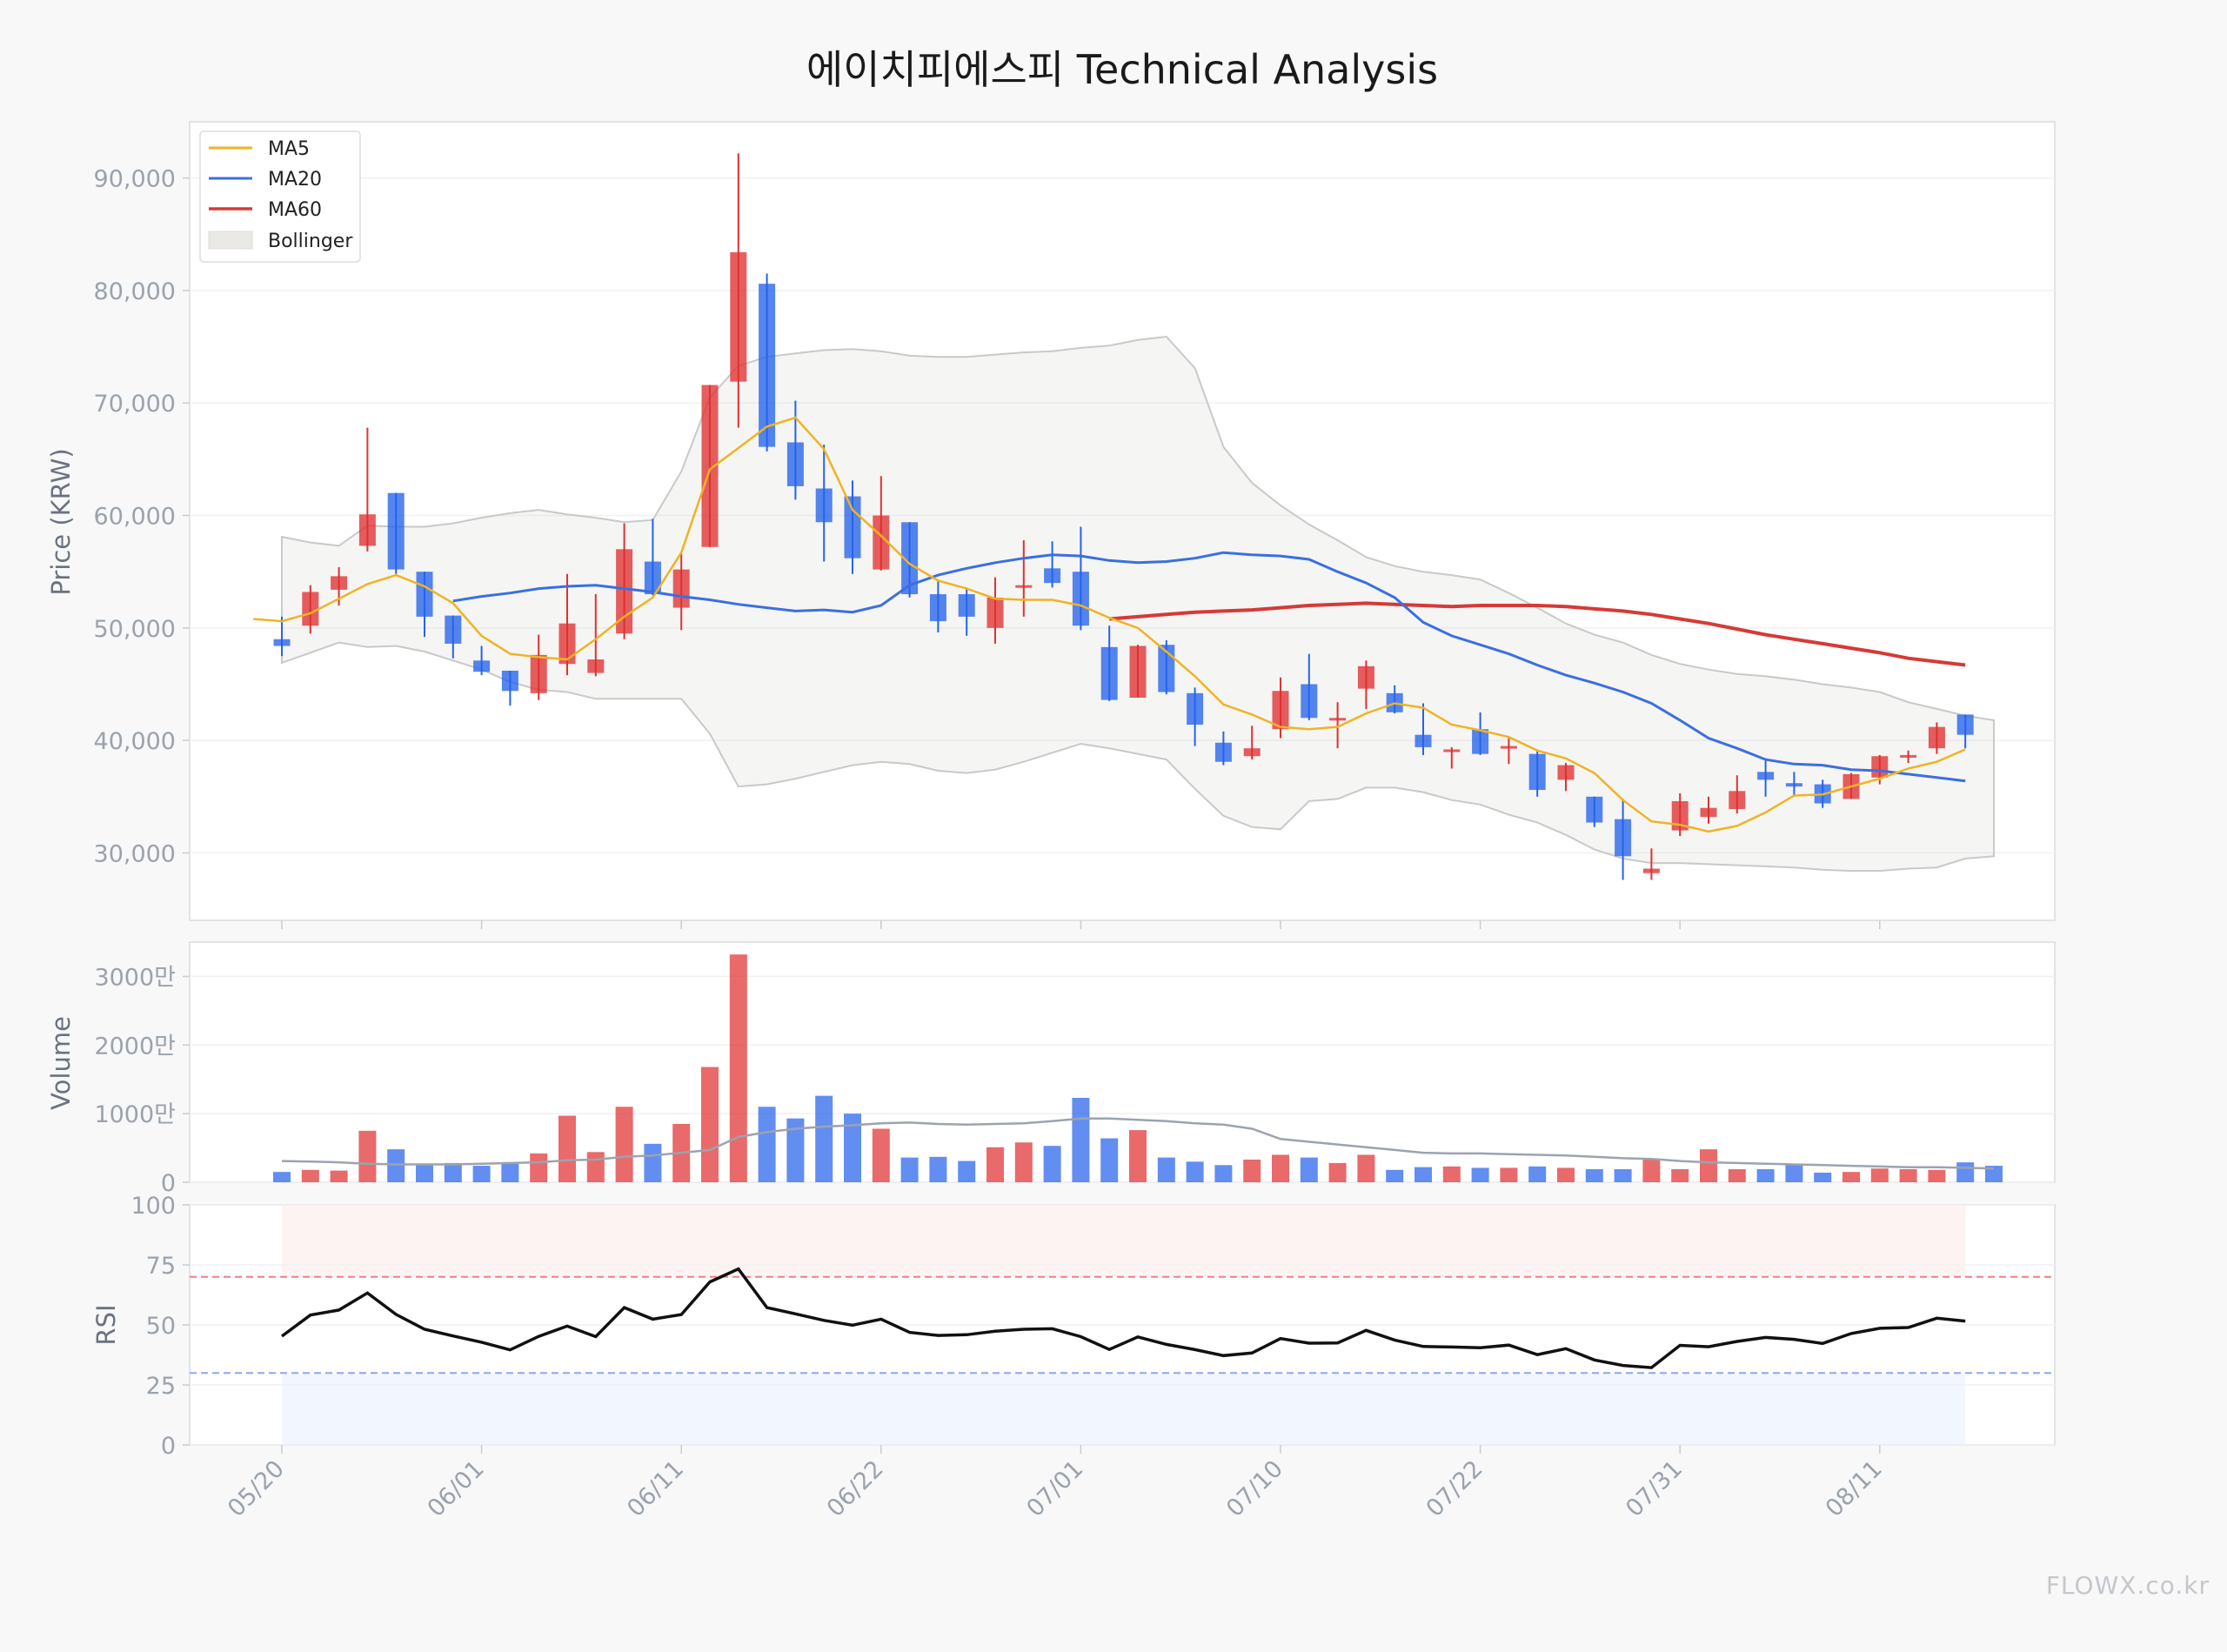  I want to click on x-tick-label: 08/11, so click(1854, 1488).